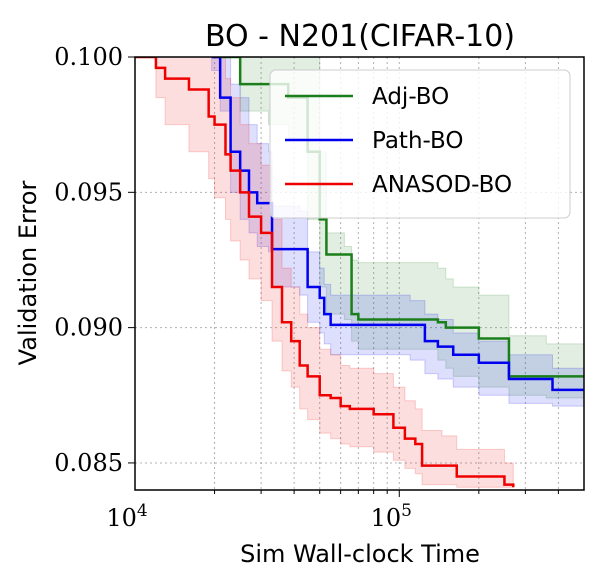 The height and width of the screenshot is (585, 598). Describe the element at coordinates (28, 273) in the screenshot. I see `y-axis-label: Validation Error` at that location.